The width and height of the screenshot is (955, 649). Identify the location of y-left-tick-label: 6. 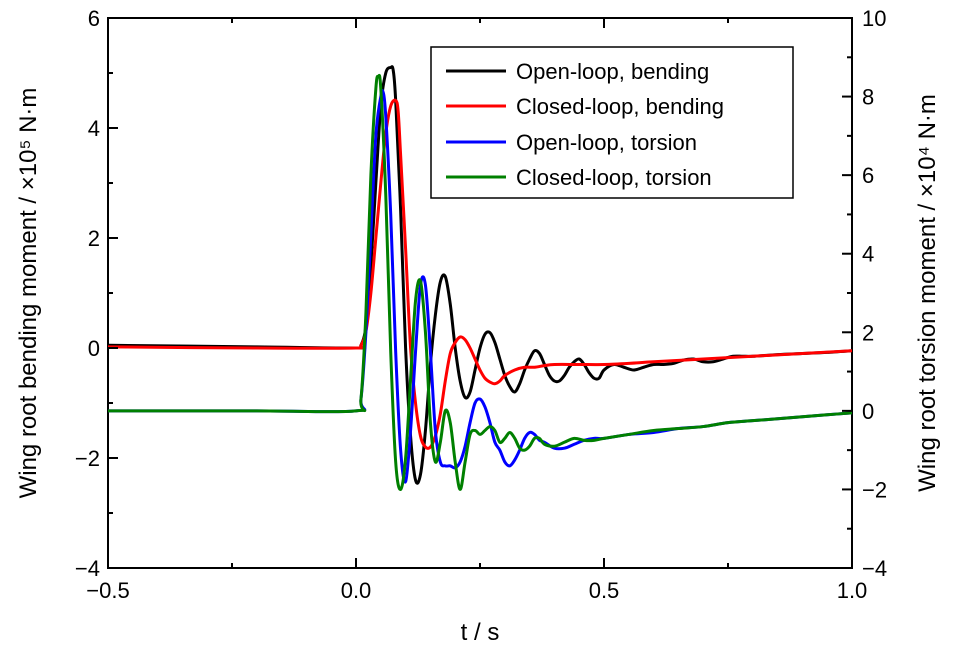
(94, 18).